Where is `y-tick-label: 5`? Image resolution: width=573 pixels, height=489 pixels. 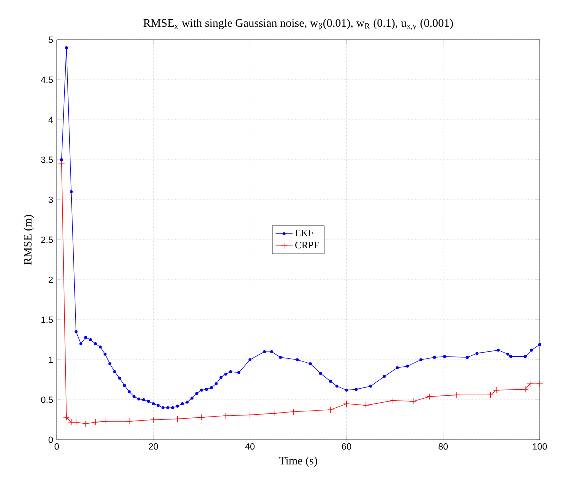
y-tick-label: 5 is located at coordinates (51, 40).